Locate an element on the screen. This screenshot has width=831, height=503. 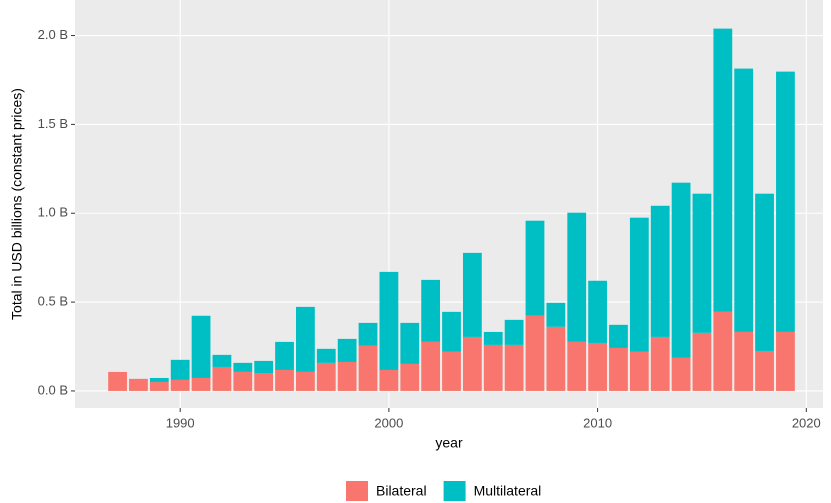
y-tick-label: 1.0 B is located at coordinates (53, 212).